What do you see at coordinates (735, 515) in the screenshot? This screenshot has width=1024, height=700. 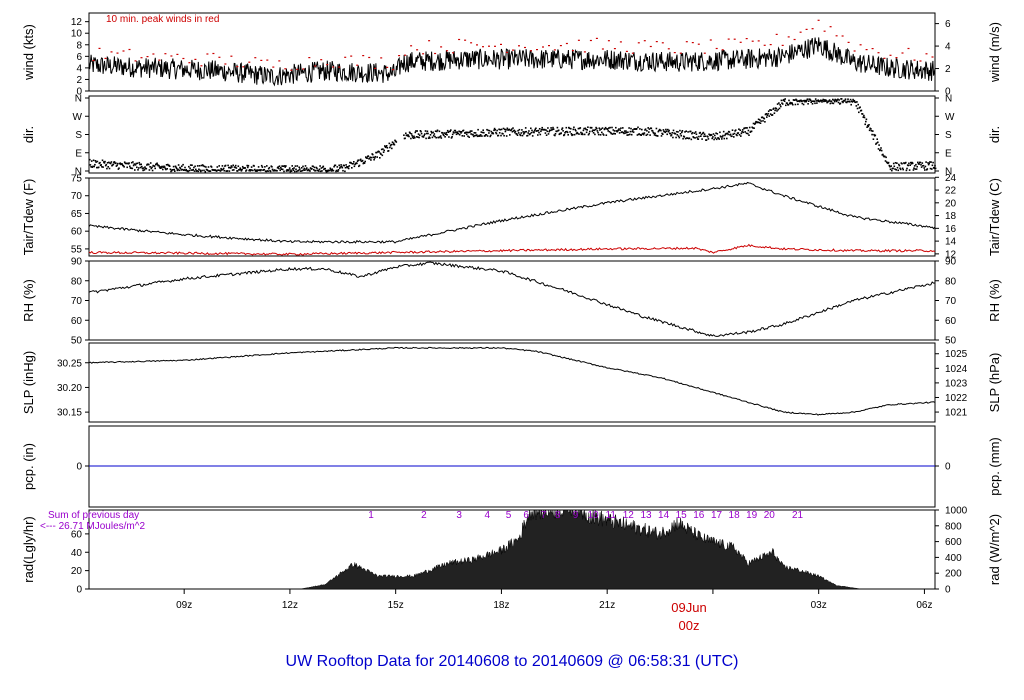 I see `rad-hour-label: 18` at bounding box center [735, 515].